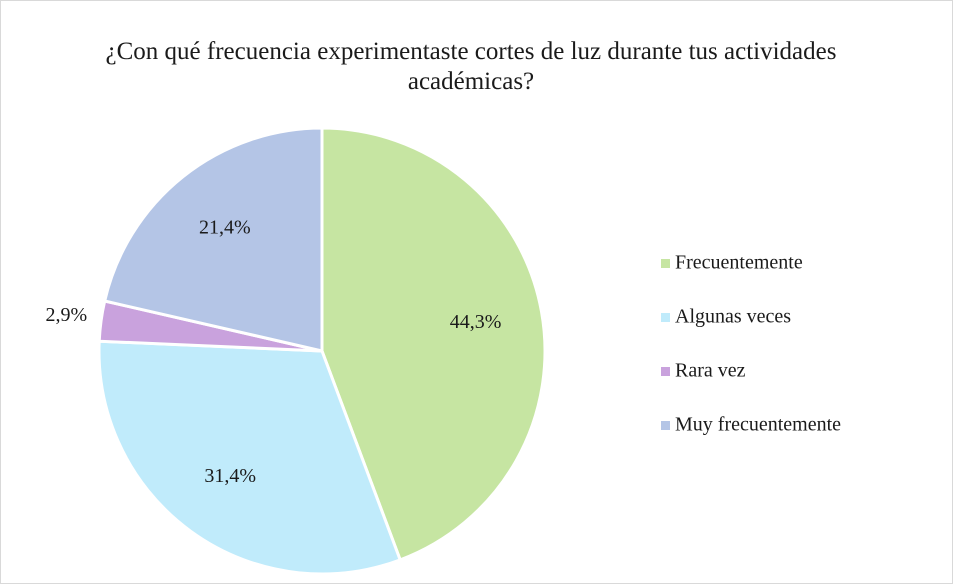 The width and height of the screenshot is (955, 584). What do you see at coordinates (225, 227) in the screenshot?
I see `data-label: 21,4%` at bounding box center [225, 227].